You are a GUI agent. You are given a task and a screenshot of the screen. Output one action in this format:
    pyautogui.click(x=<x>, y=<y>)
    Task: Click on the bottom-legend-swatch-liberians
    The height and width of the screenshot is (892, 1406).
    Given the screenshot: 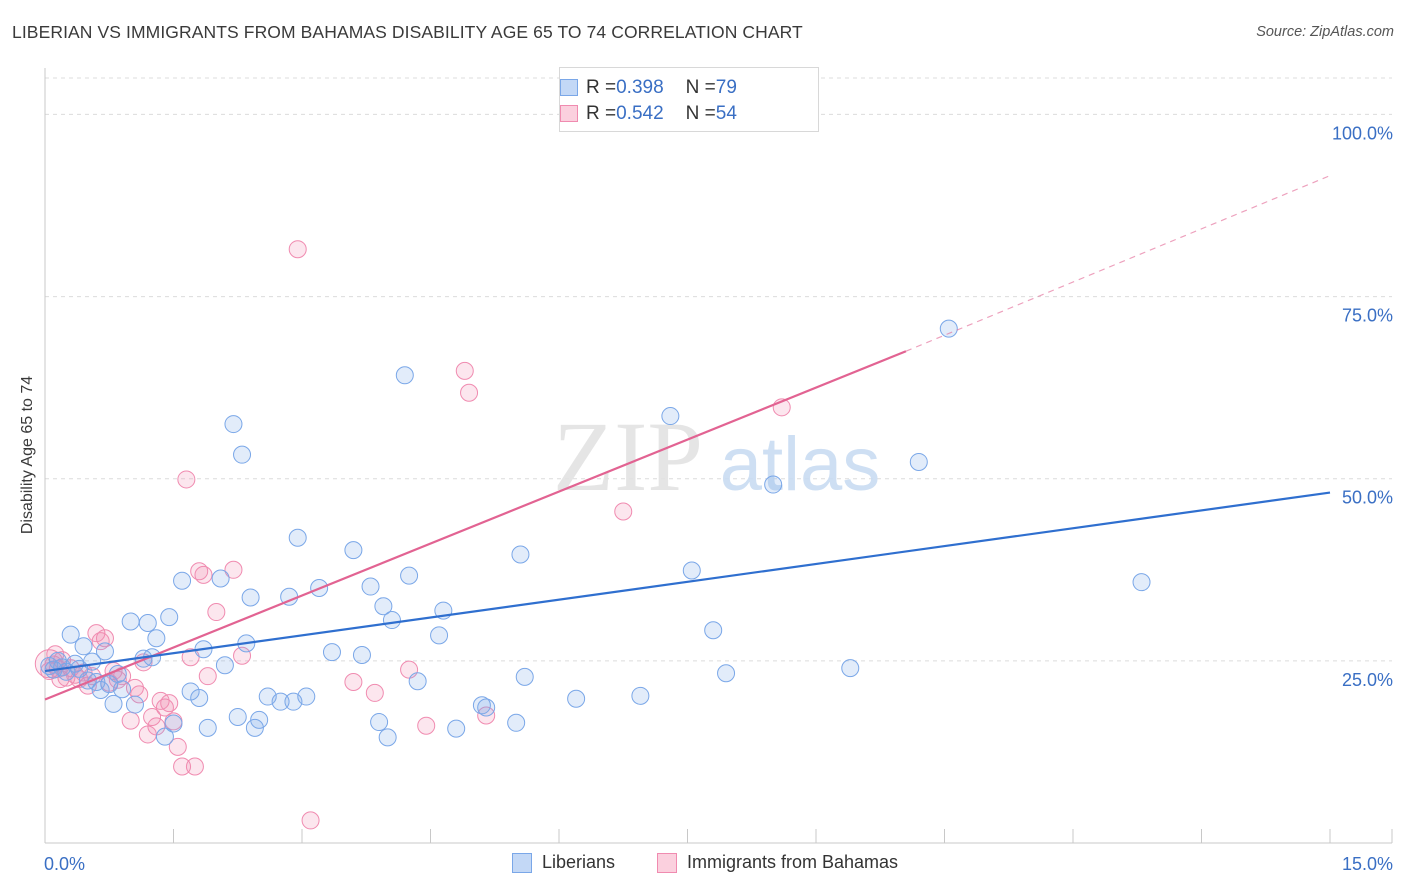 What is the action you would take?
    pyautogui.click(x=522, y=862)
    